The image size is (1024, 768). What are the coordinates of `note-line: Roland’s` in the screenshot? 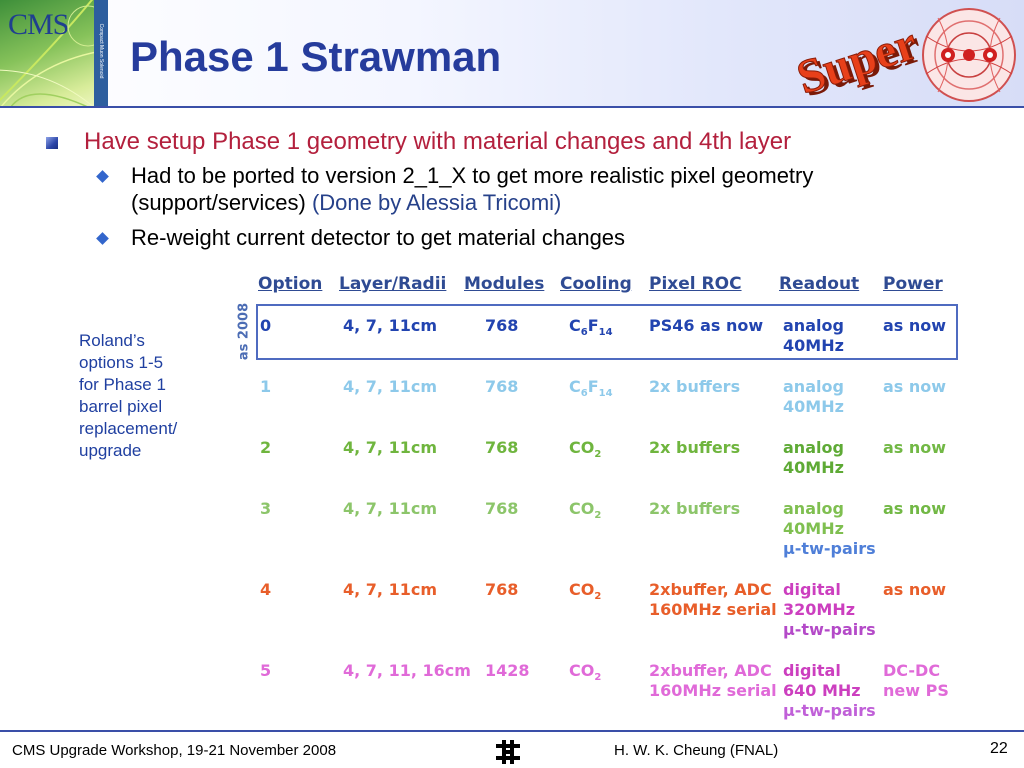 It's located at (112, 340).